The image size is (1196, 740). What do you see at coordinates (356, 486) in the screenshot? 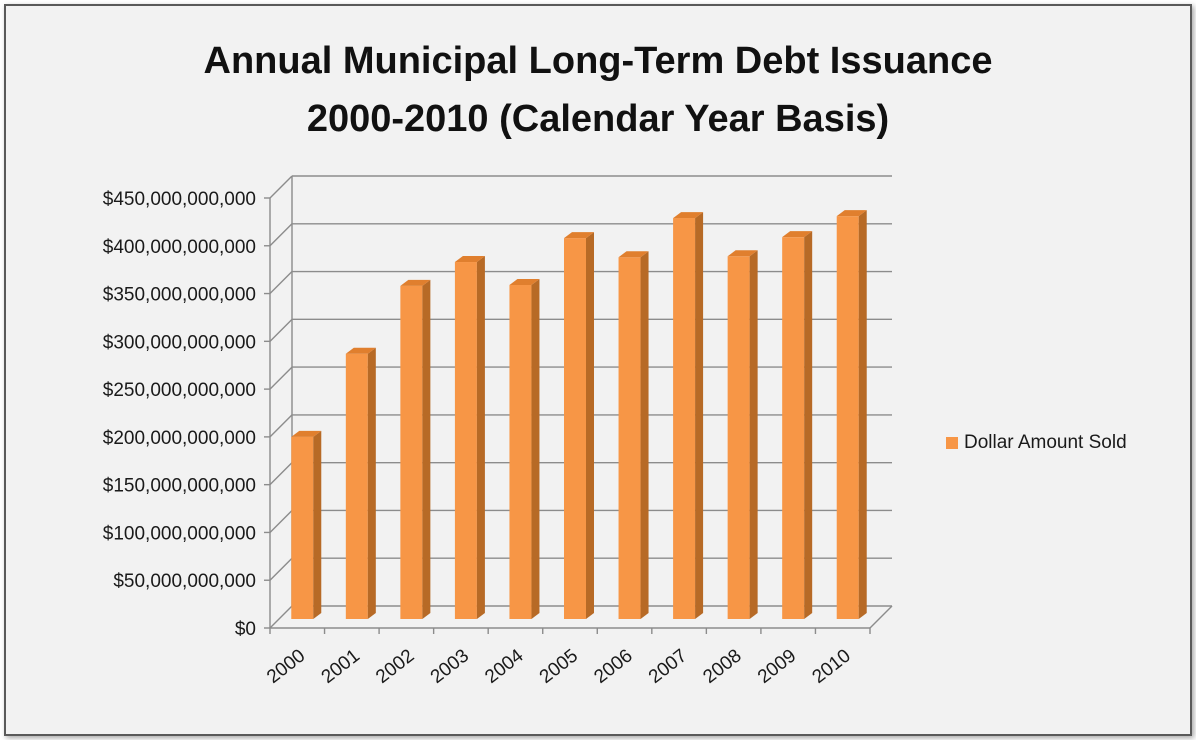
I see `bar-2001` at bounding box center [356, 486].